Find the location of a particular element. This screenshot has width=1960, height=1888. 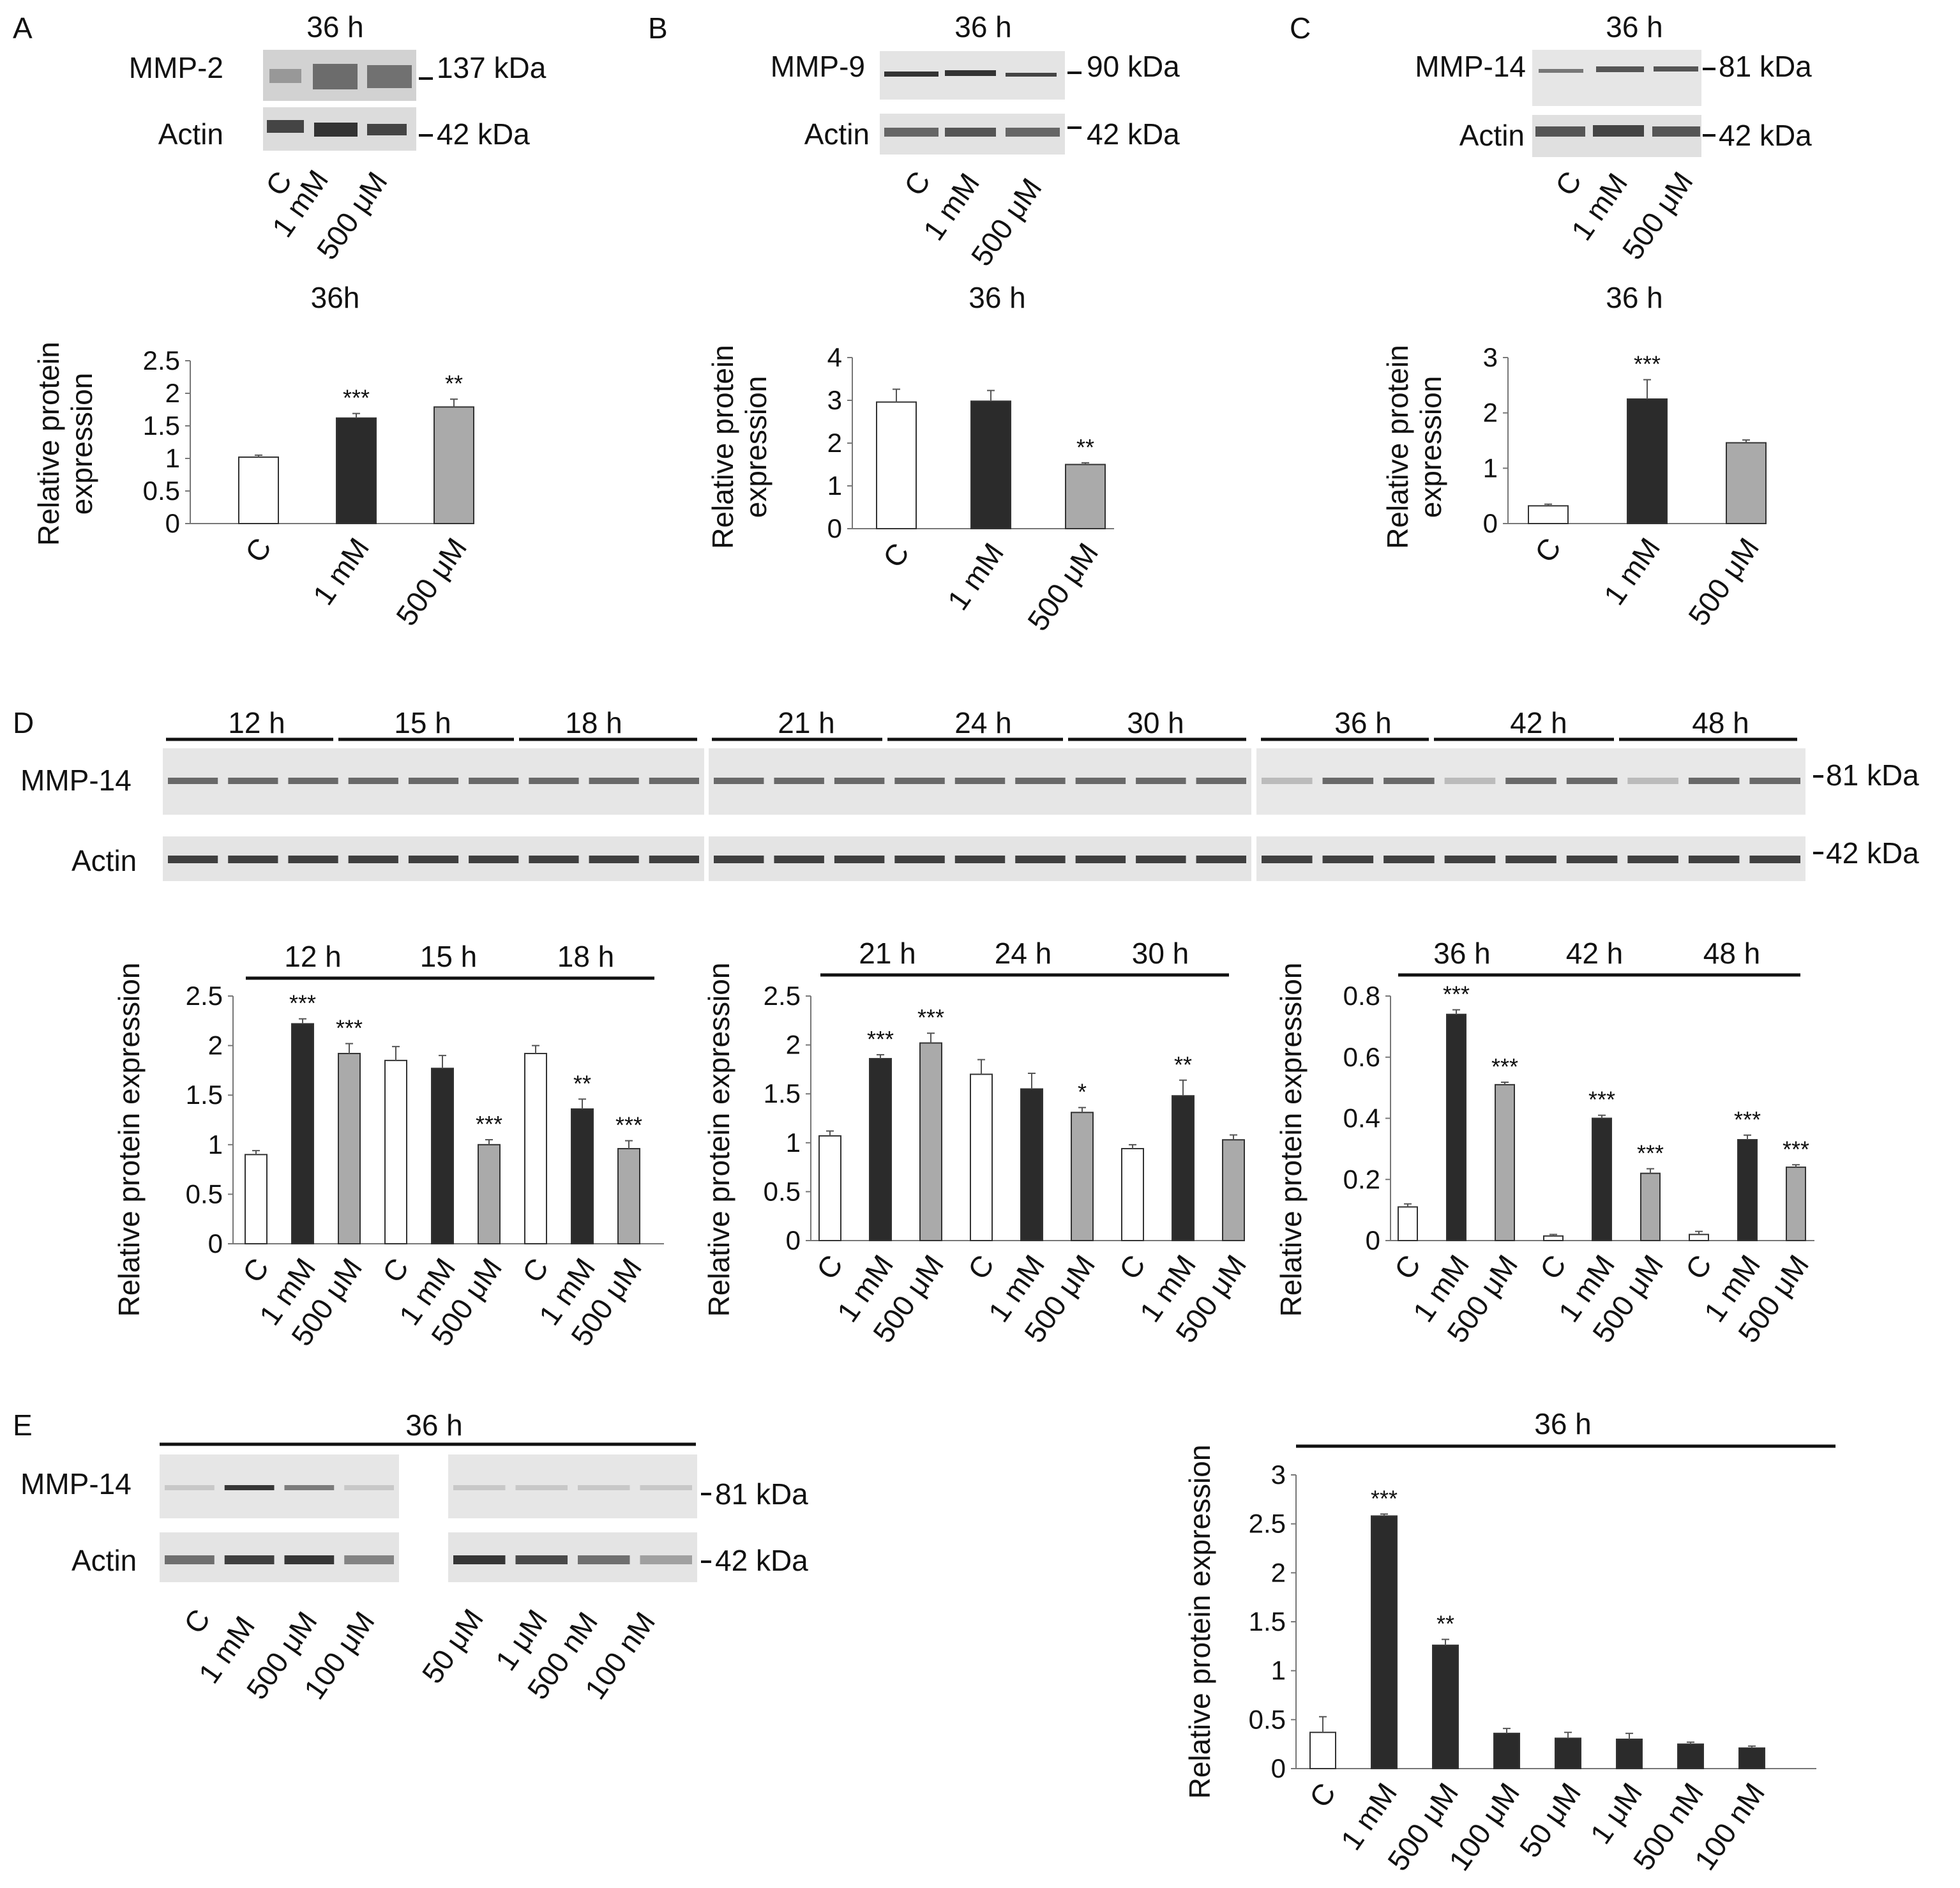

panel-a-time-header: 36 h is located at coordinates (335, 26).